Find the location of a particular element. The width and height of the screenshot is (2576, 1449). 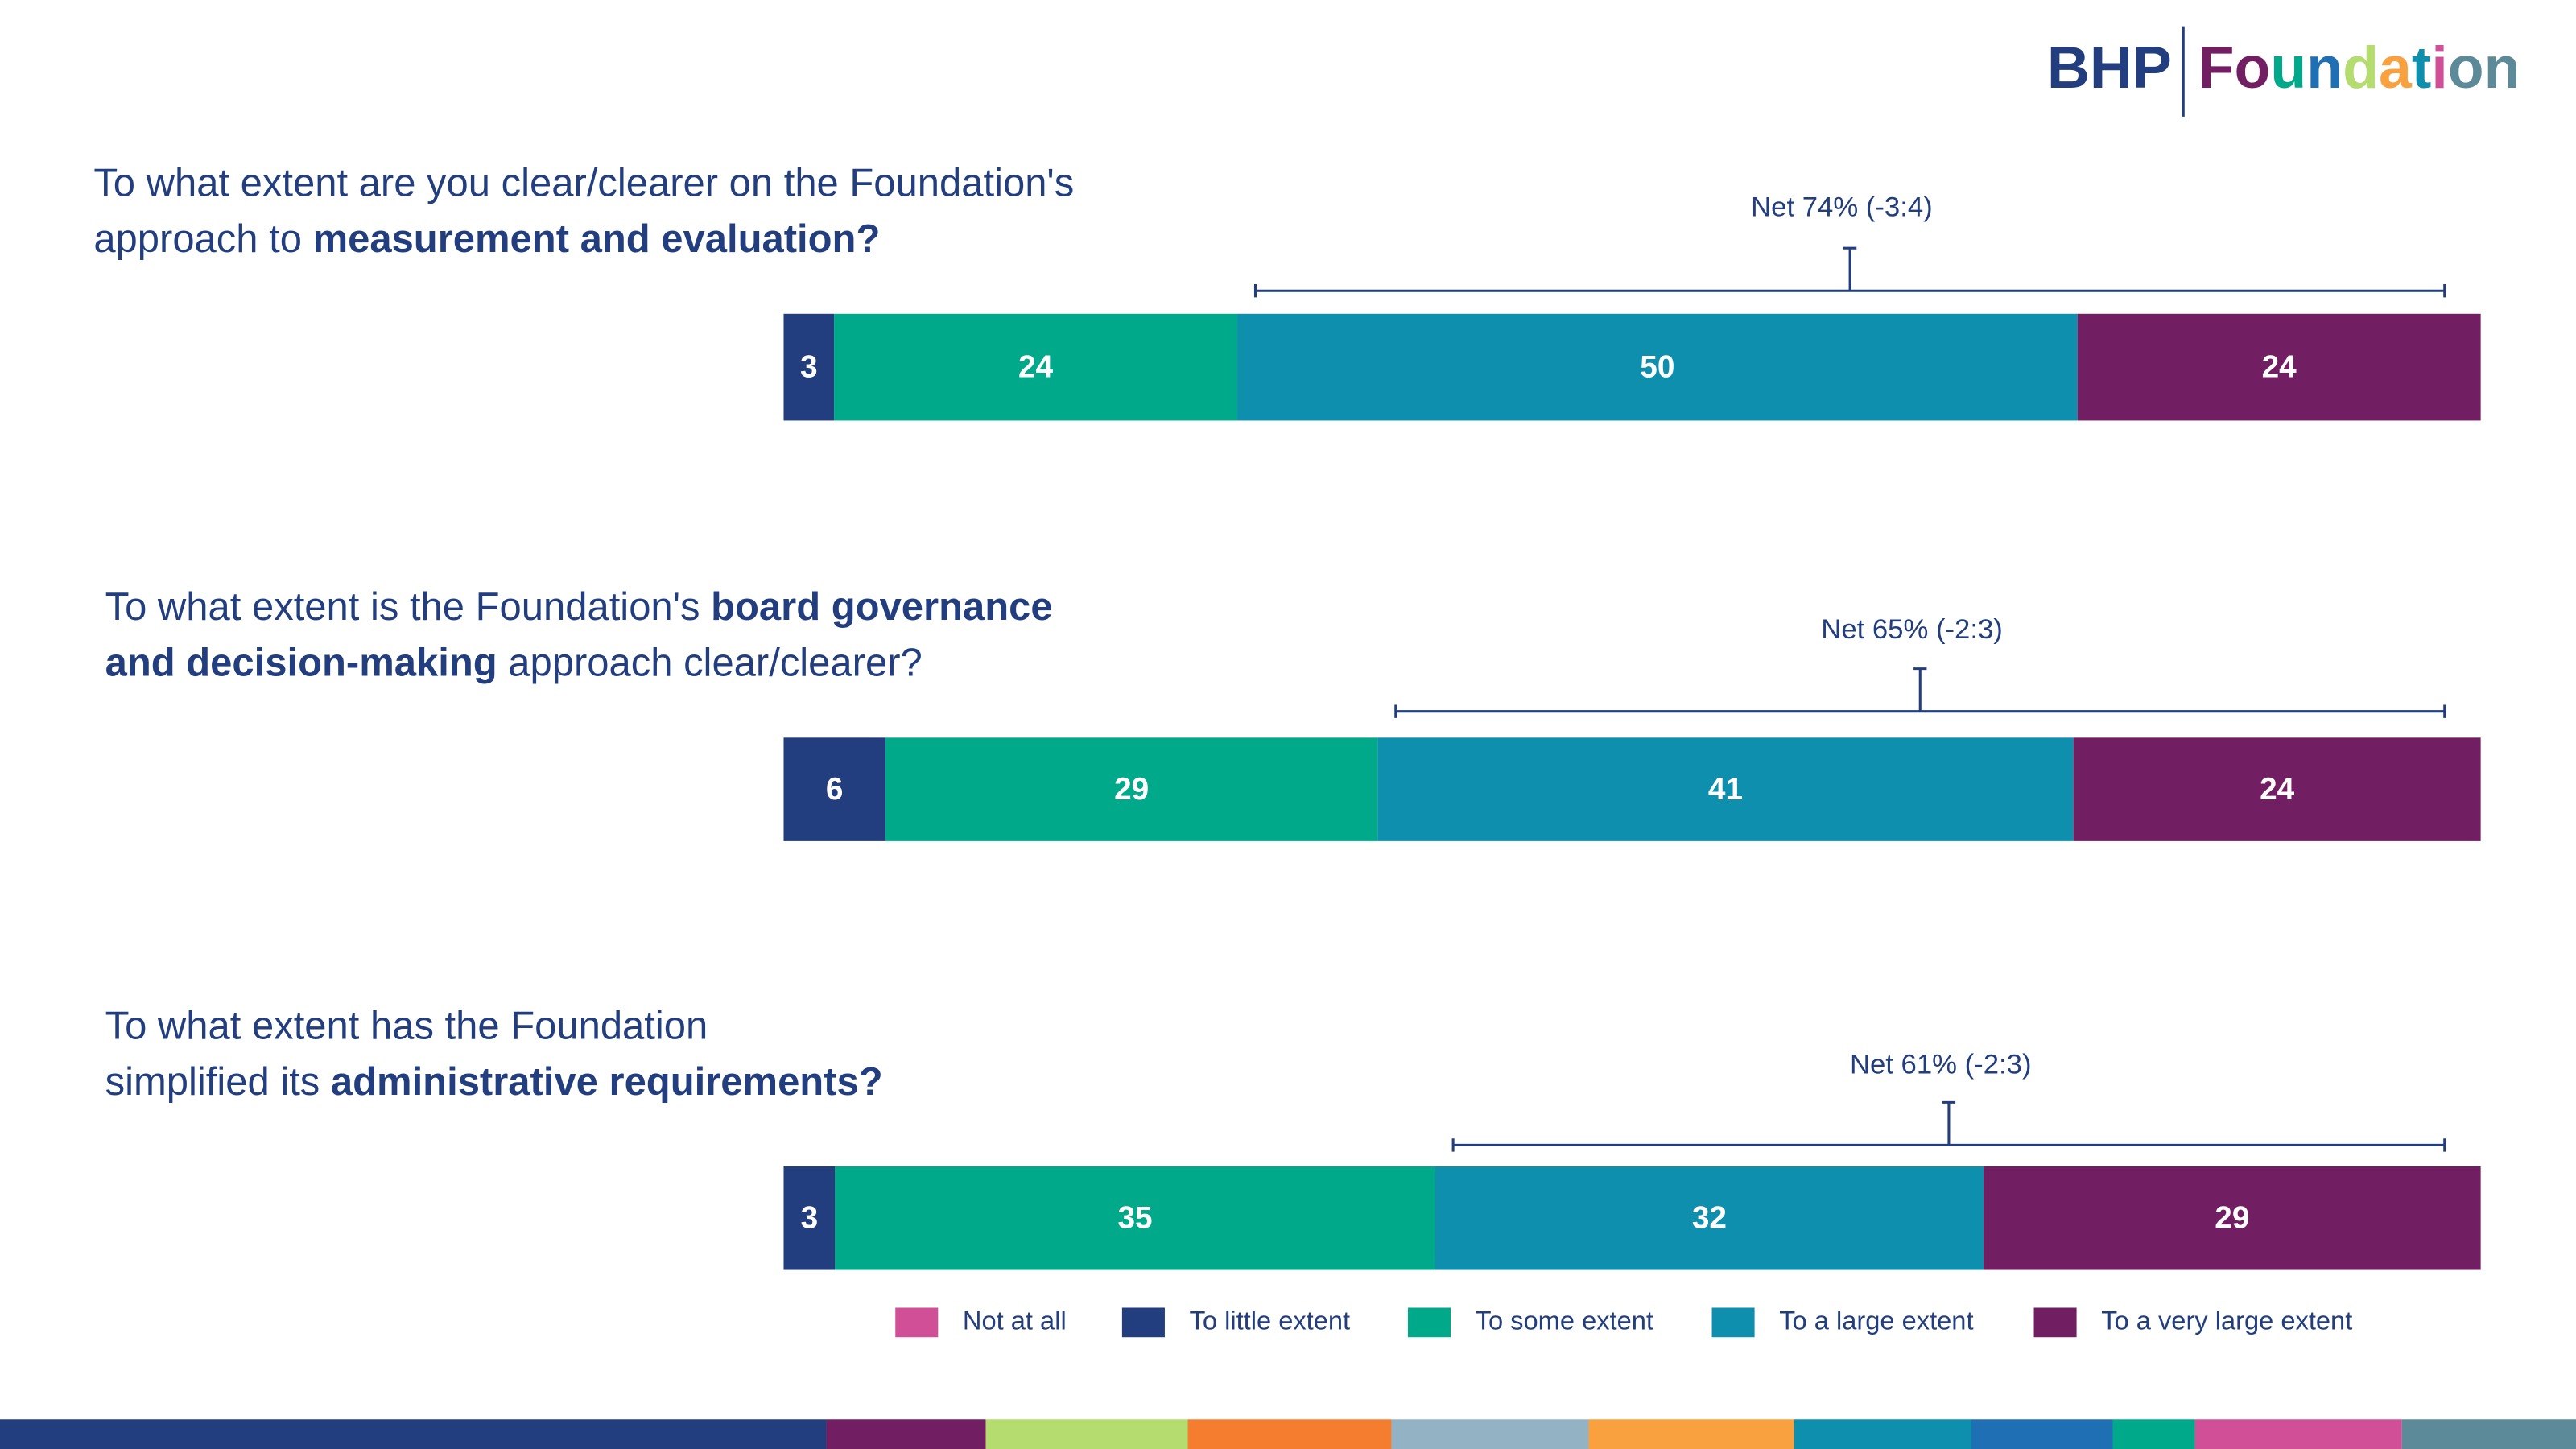

logo-brand: BHP is located at coordinates (2109, 67).